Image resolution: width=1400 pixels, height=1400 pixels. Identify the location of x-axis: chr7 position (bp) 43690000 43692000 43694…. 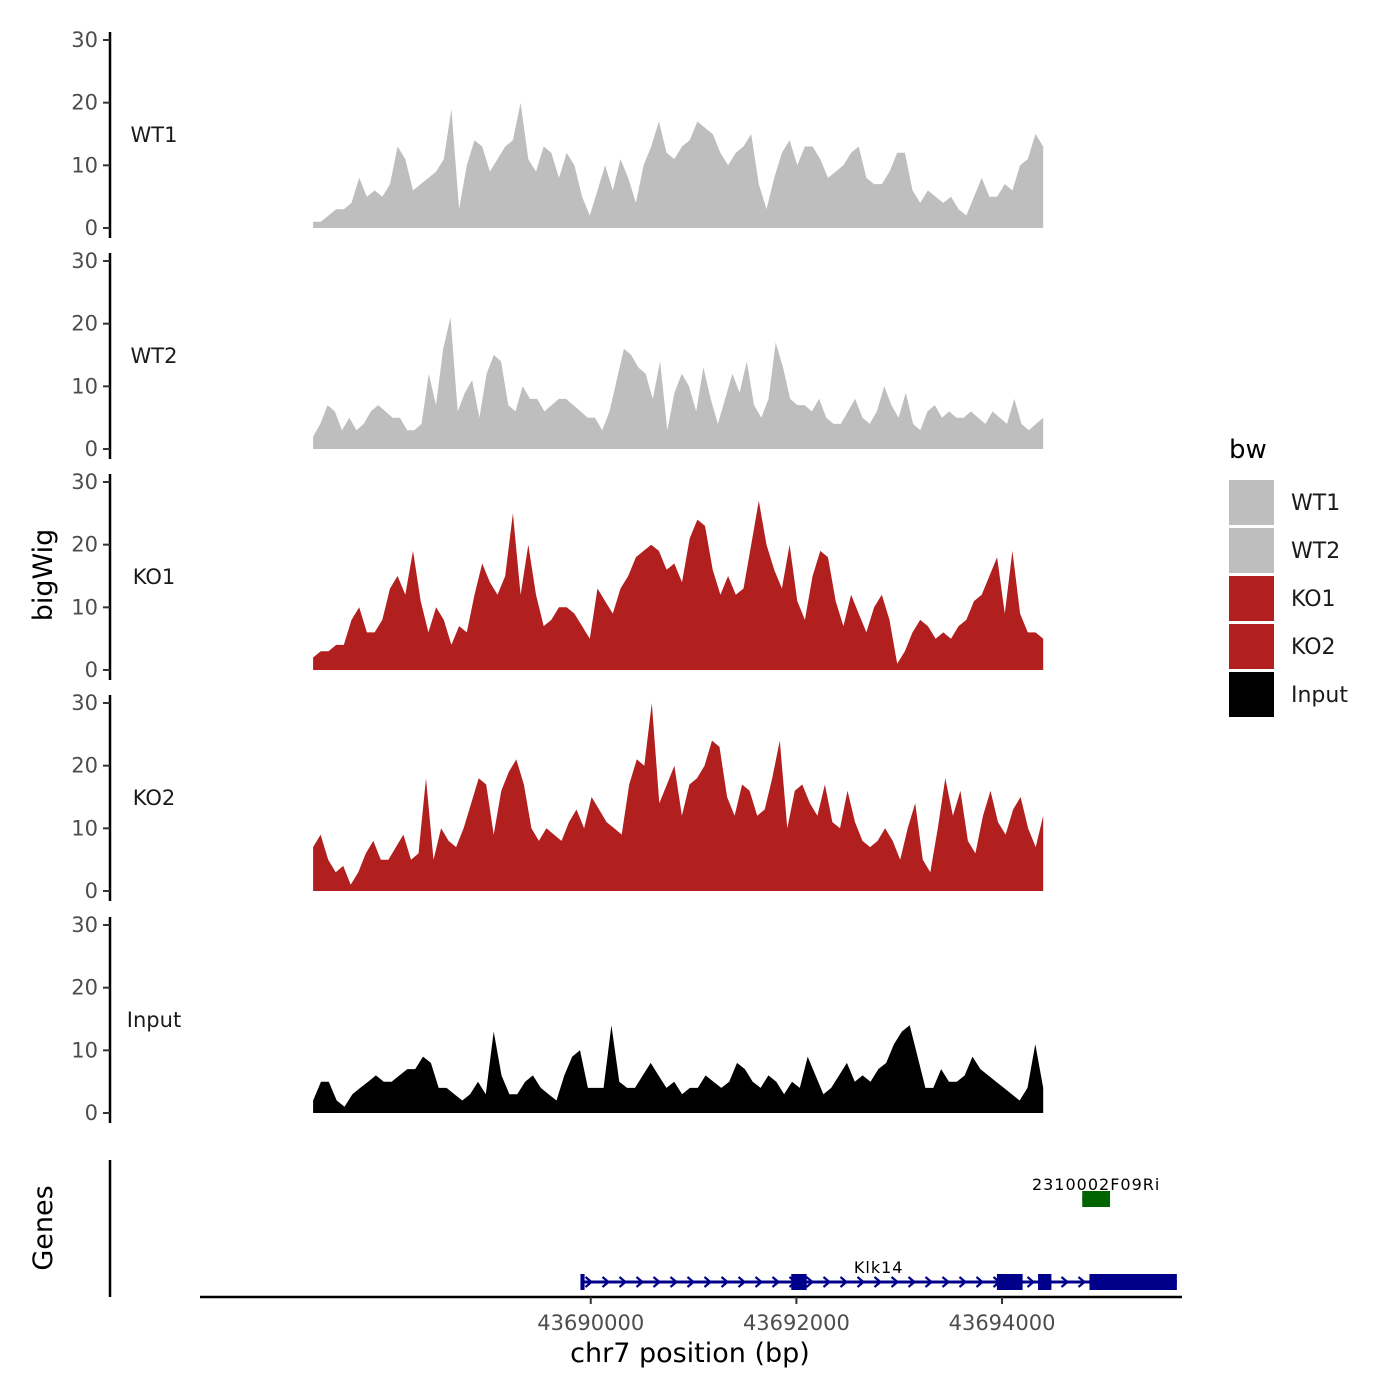
(691, 1332).